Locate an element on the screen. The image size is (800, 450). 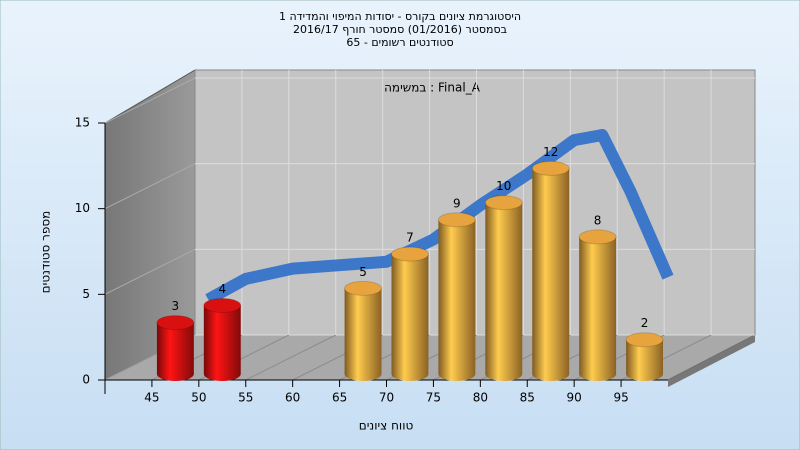
x-tick-label: 80 is located at coordinates (480, 398).